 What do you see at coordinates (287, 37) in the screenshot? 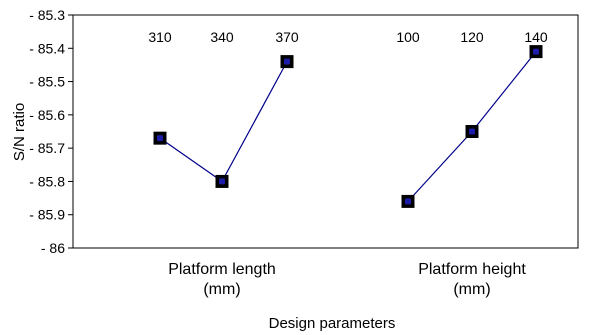
I see `level-label: 370` at bounding box center [287, 37].